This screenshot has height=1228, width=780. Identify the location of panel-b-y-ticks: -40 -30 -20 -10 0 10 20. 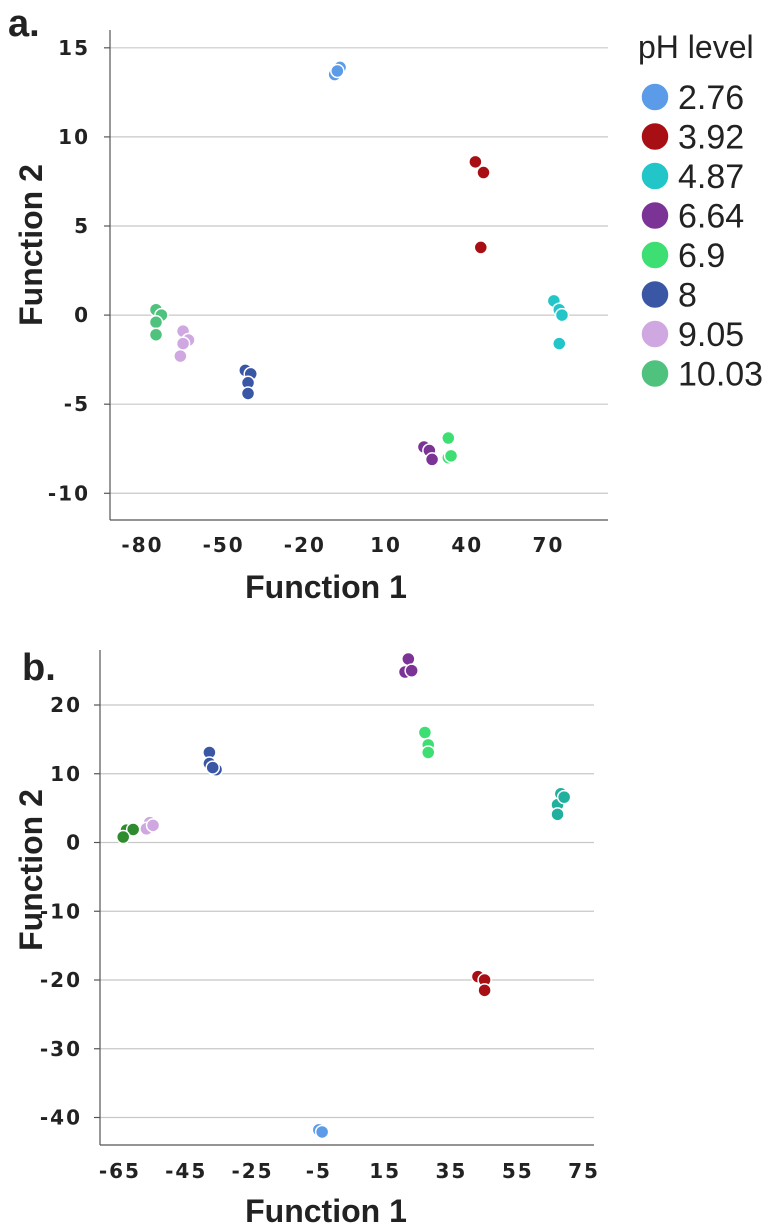
(70, 911).